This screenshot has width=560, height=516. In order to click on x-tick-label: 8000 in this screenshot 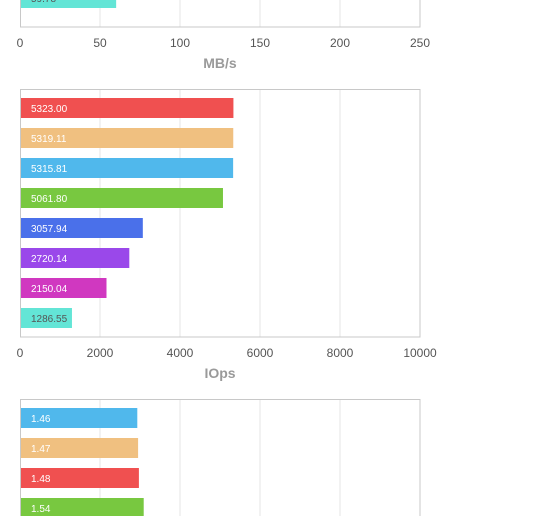, I will do `click(340, 353)`.